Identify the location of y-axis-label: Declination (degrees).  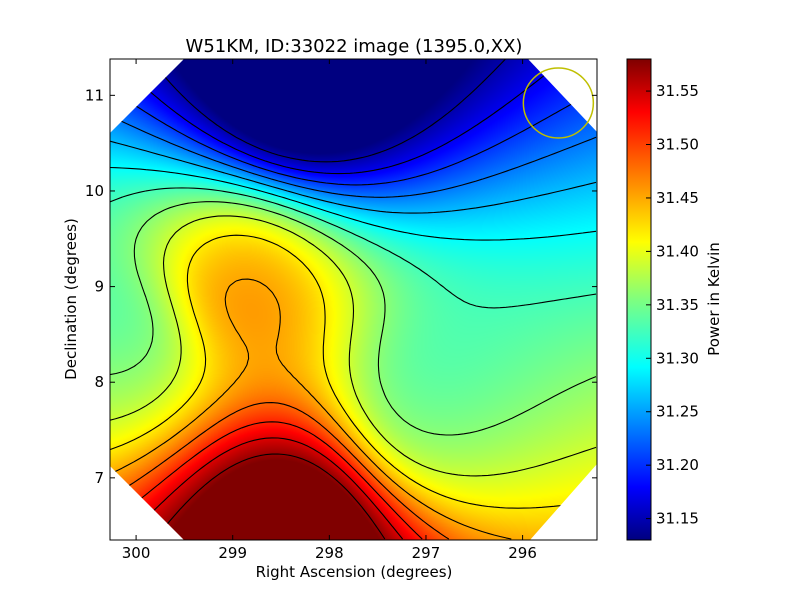
(71, 299).